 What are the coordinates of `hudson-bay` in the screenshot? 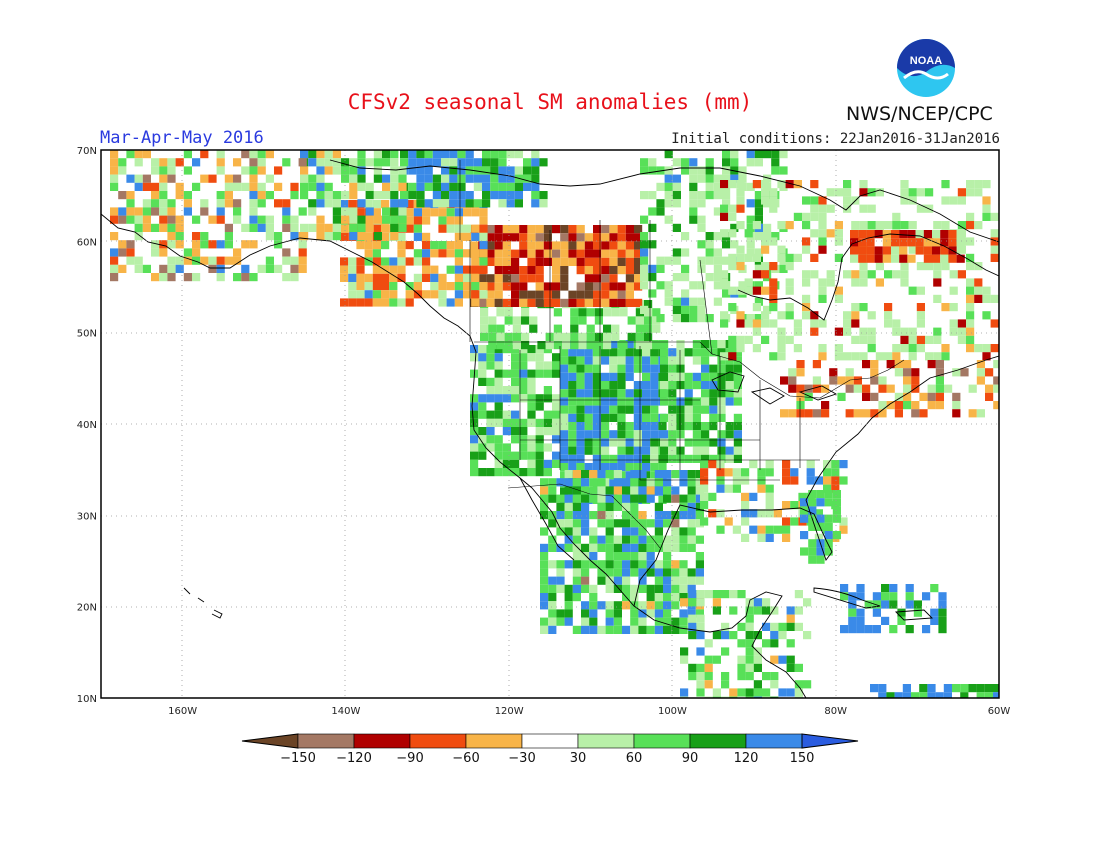 It's located at (868, 277).